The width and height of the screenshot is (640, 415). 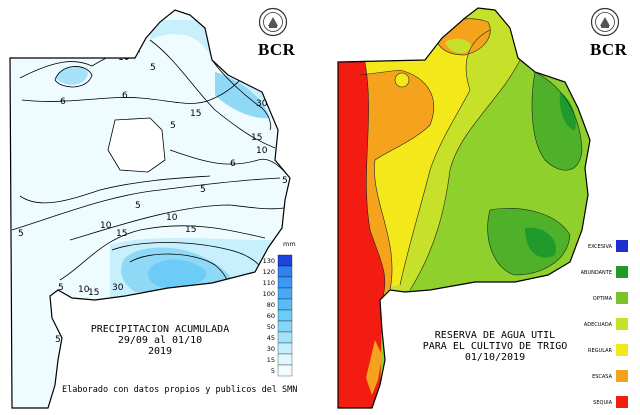 What do you see at coordinates (269, 294) in the screenshot?
I see `scale-label: 100` at bounding box center [269, 294].